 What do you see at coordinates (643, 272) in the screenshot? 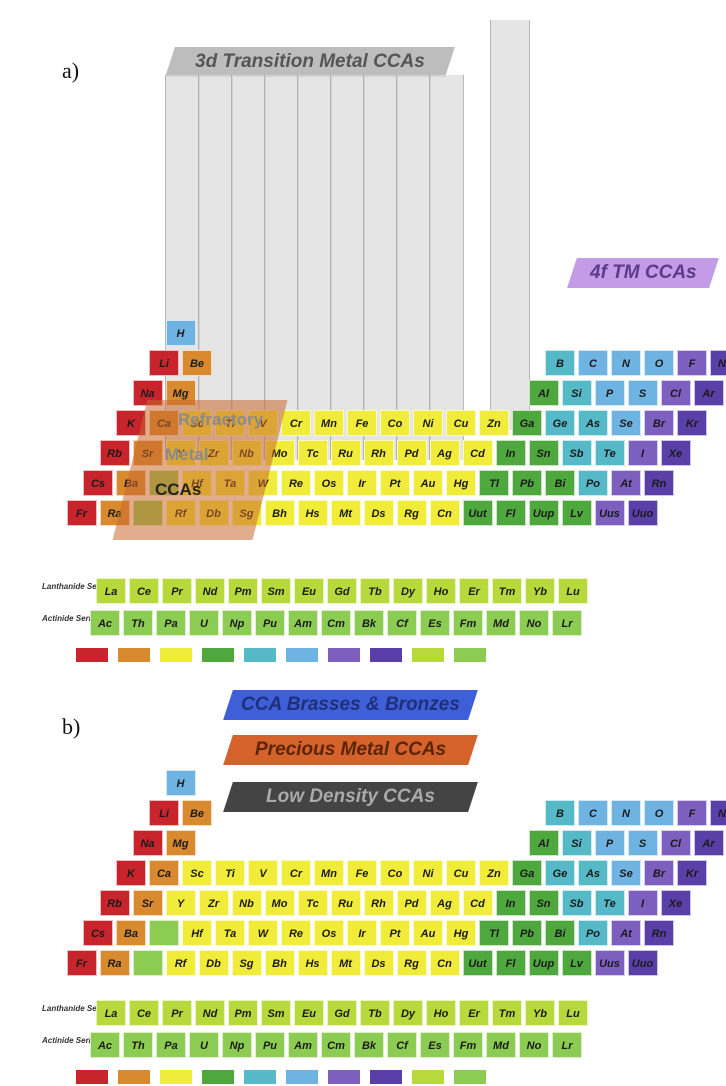
I see `banner-4f-text: 4f TM CCAs` at bounding box center [643, 272].